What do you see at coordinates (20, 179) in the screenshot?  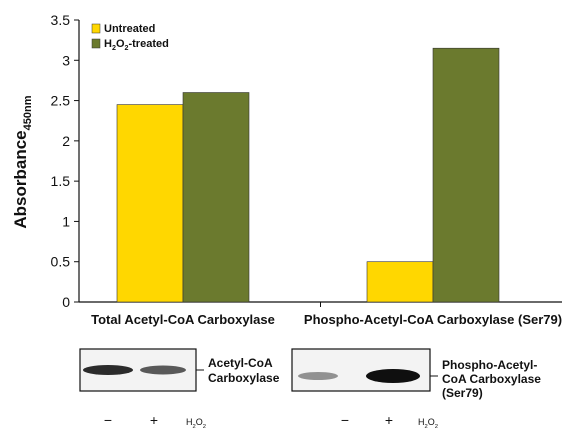 I see `y-axis-label-main: Absorbance` at bounding box center [20, 179].